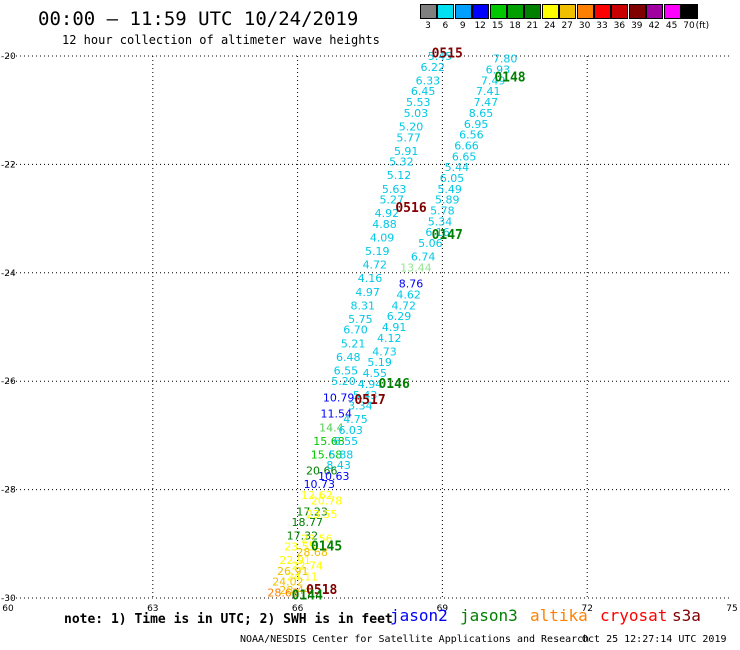 The image size is (740, 650). Describe the element at coordinates (464, 156) in the screenshot. I see `wave-height-label: 6.65` at that location.